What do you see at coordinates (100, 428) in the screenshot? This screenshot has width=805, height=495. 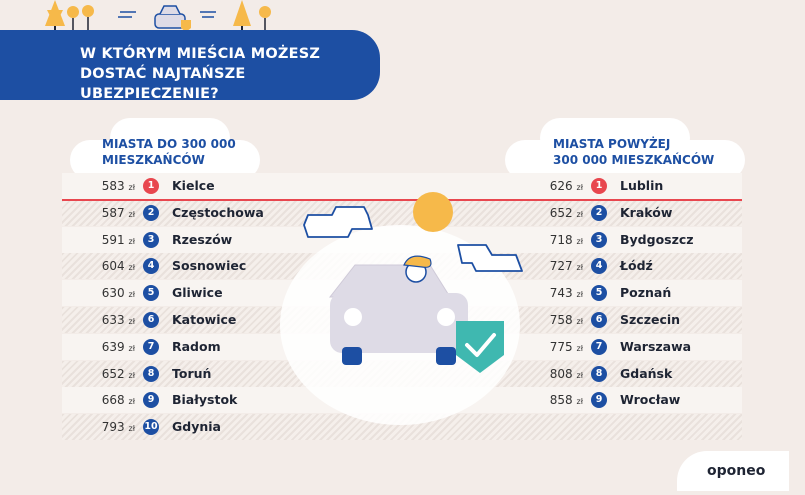 I see `price-value: 793 zł` at bounding box center [100, 428].